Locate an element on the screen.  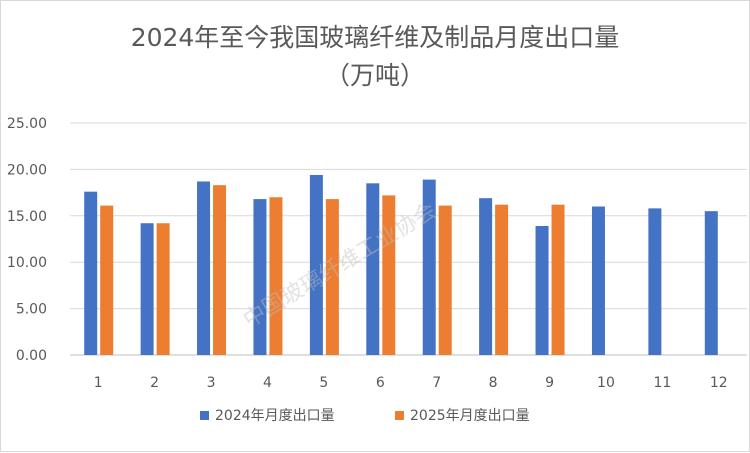
chart-title-main: 2024年至今我国玻璃纤维及制品月度出口量 is located at coordinates (375, 37).